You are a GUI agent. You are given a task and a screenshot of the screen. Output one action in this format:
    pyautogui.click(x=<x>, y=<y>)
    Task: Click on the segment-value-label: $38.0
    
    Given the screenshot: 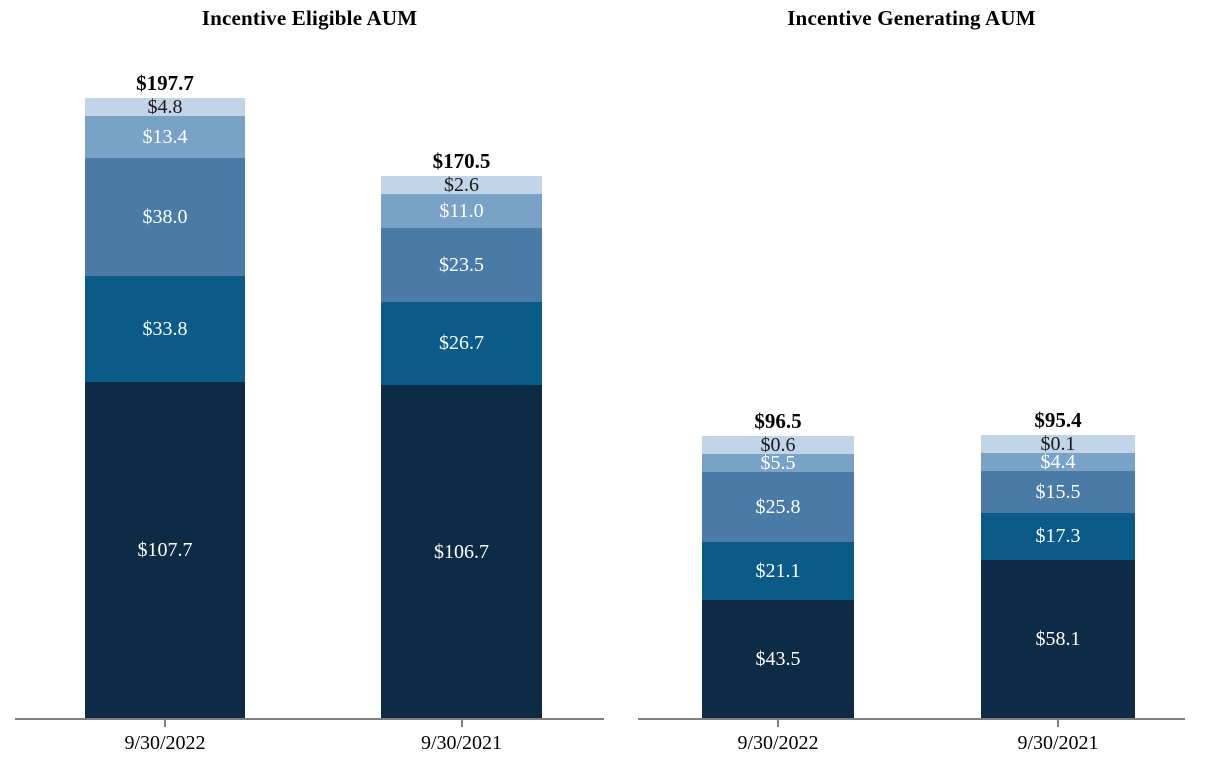 What is the action you would take?
    pyautogui.click(x=165, y=217)
    